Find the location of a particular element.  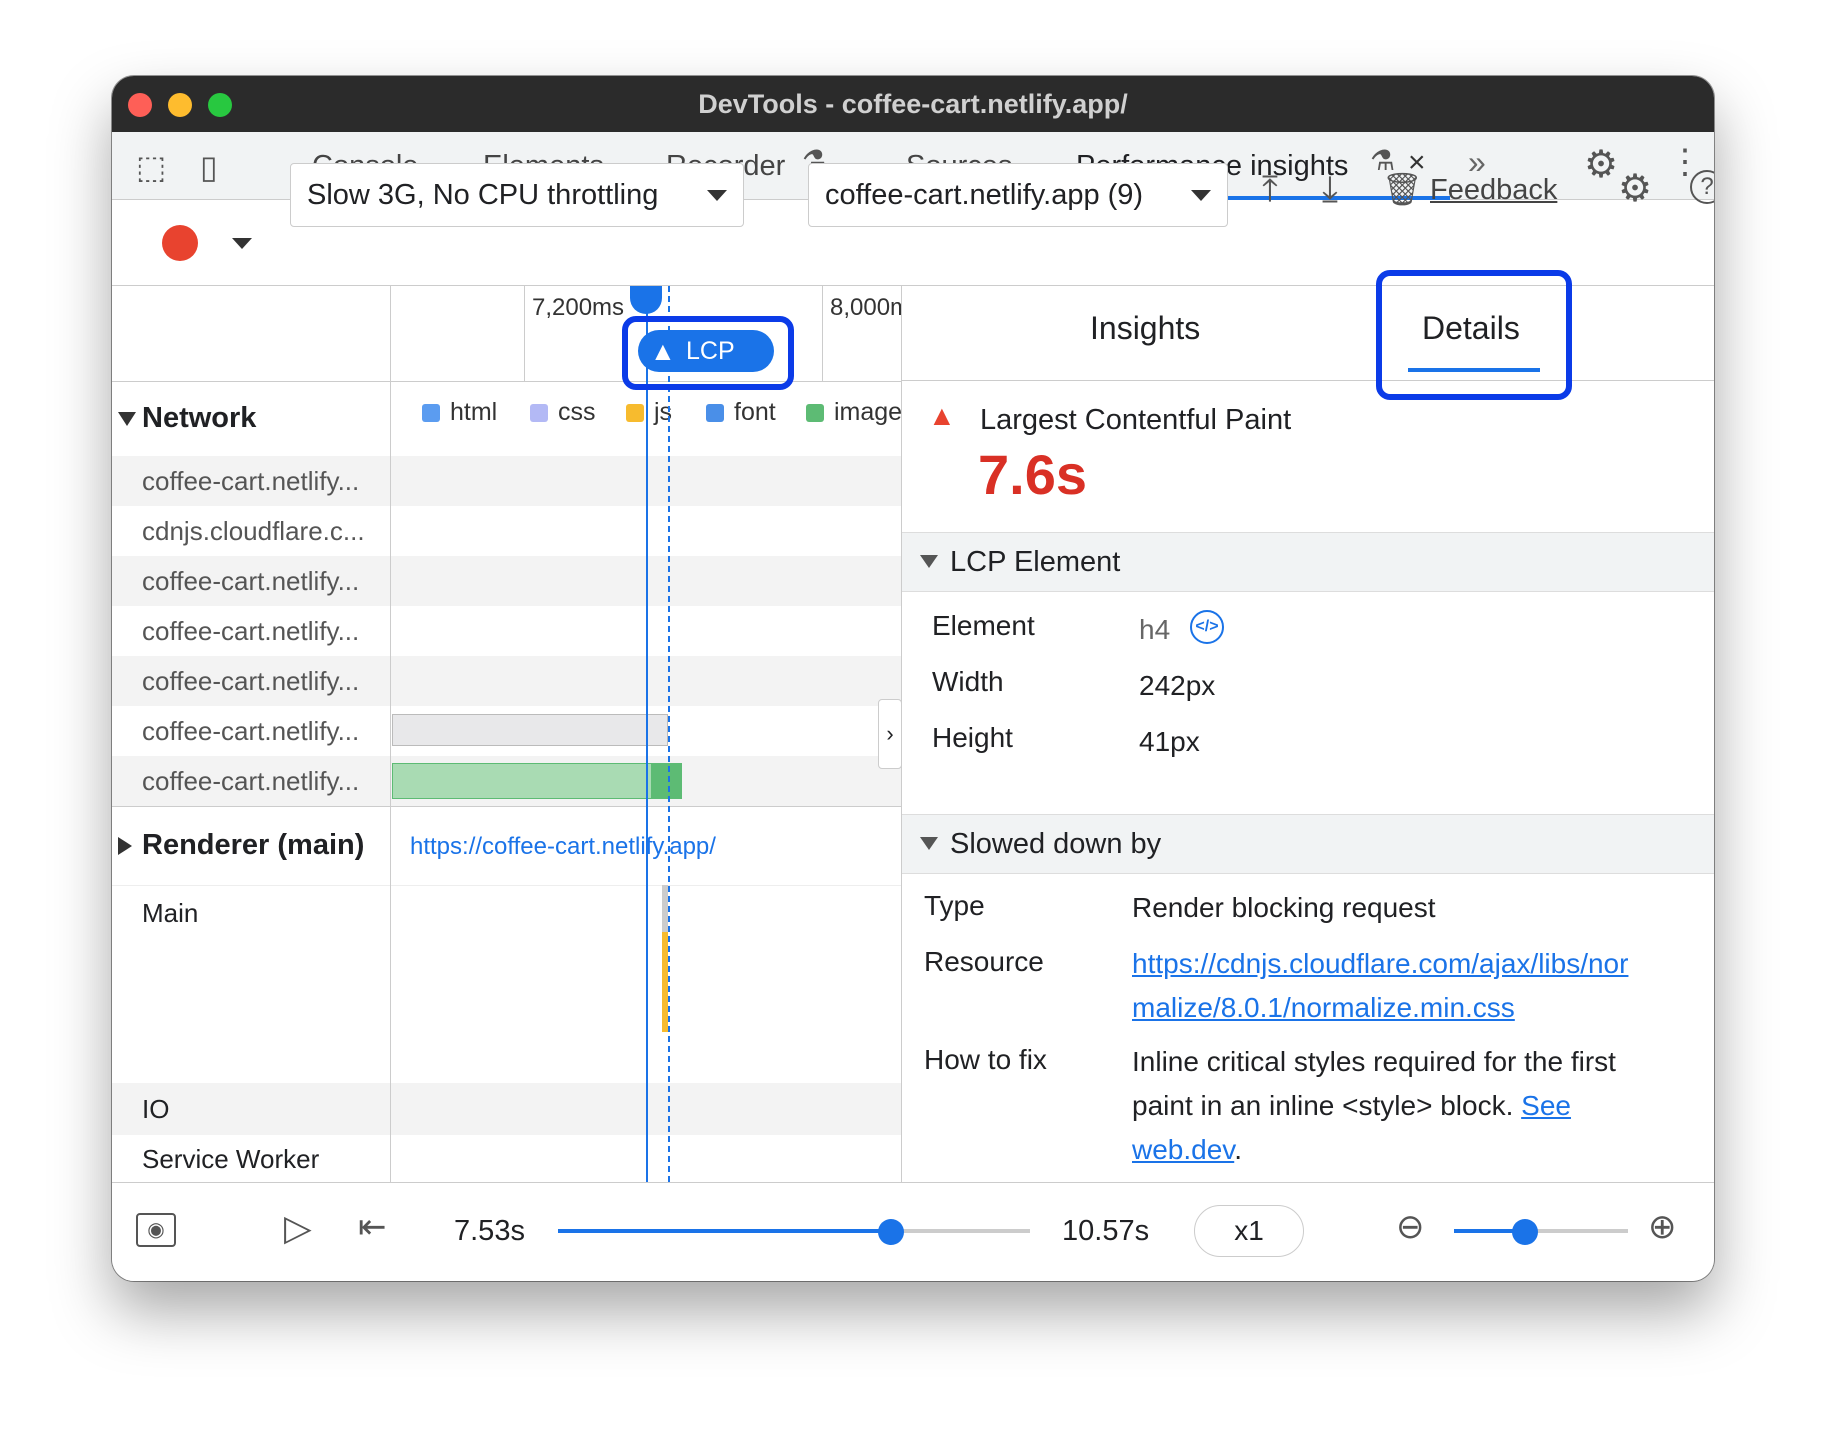

playback-slider is located at coordinates (794, 1231).